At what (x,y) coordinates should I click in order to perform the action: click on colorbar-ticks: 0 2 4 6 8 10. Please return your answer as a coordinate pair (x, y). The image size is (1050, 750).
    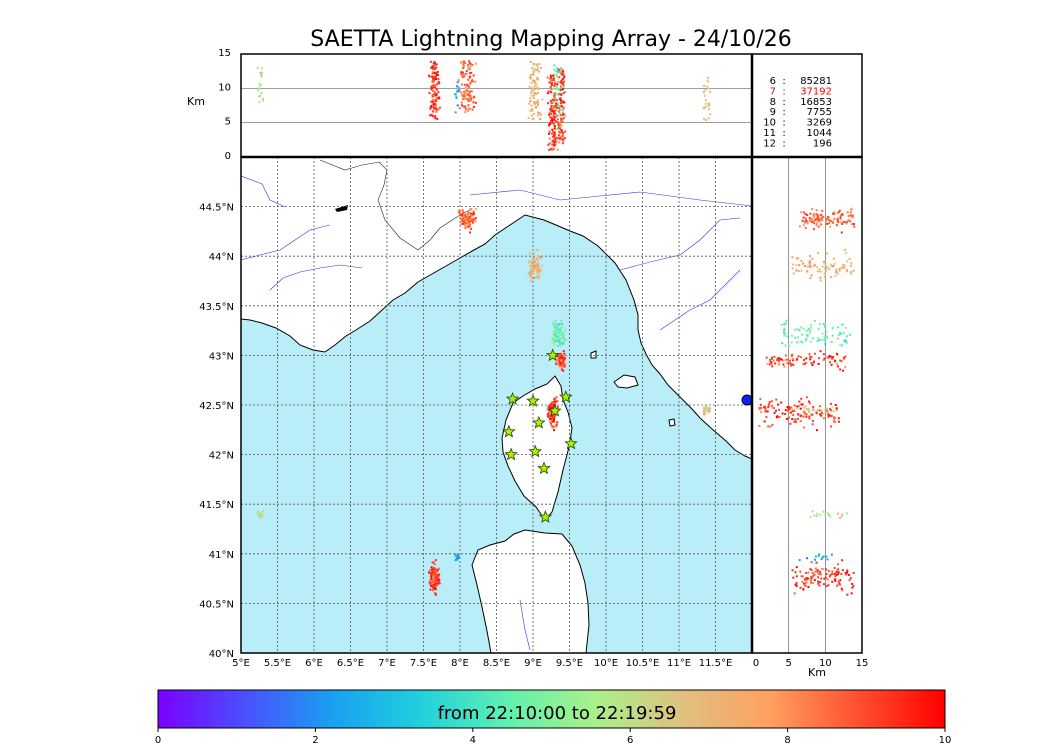
    Looking at the image, I should click on (553, 737).